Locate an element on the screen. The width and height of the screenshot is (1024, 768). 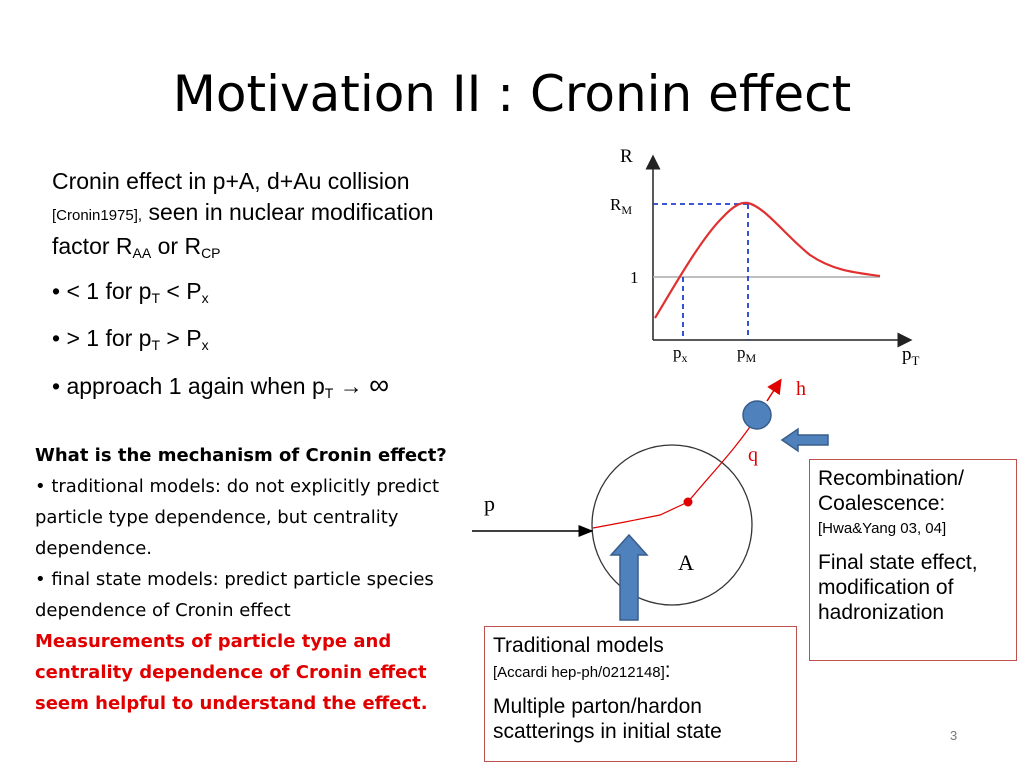
infinity-symbol: ∞ is located at coordinates (379, 384).